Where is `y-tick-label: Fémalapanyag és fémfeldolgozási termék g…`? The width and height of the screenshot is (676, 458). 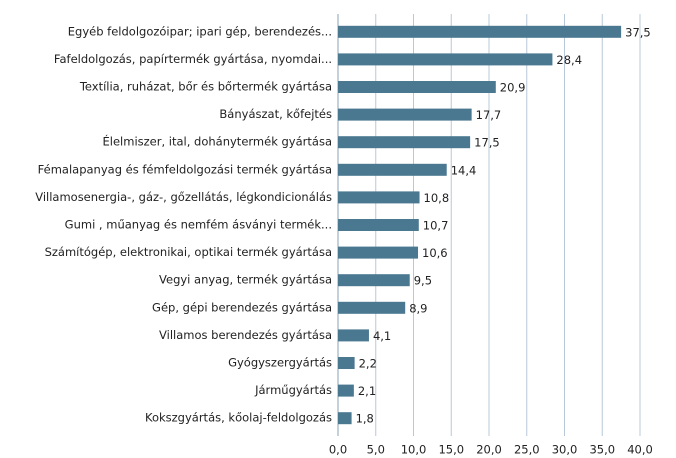 y-tick-label: Fémalapanyag és fémfeldolgozási termék g… is located at coordinates (185, 169).